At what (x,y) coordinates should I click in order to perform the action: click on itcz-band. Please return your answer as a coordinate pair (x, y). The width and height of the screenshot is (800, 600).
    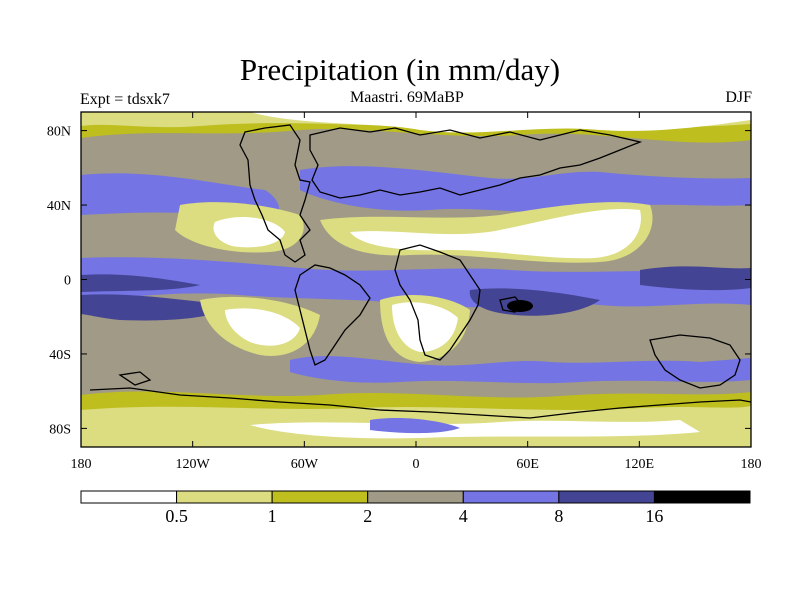
    Looking at the image, I should click on (416, 282).